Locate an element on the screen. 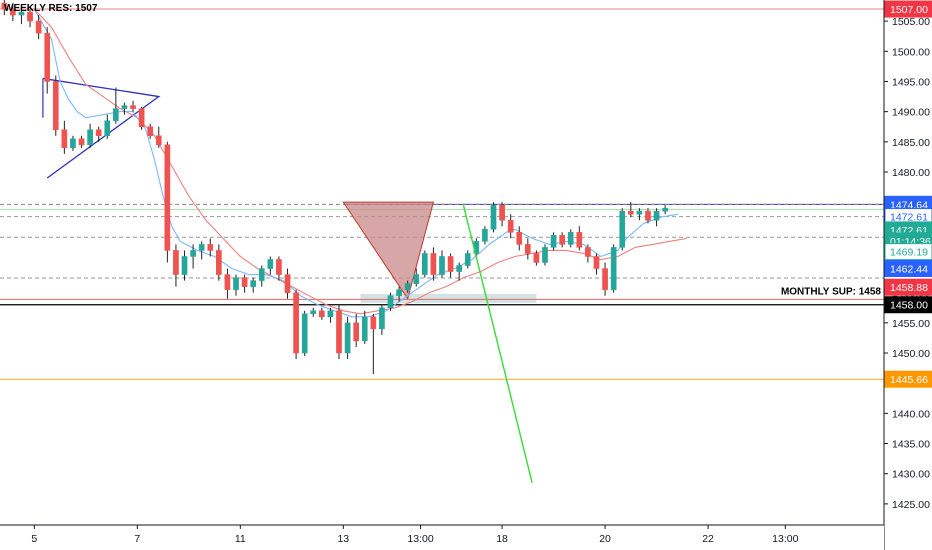 This screenshot has height=550, width=932. price-tick-label: 1495.00 is located at coordinates (911, 82).